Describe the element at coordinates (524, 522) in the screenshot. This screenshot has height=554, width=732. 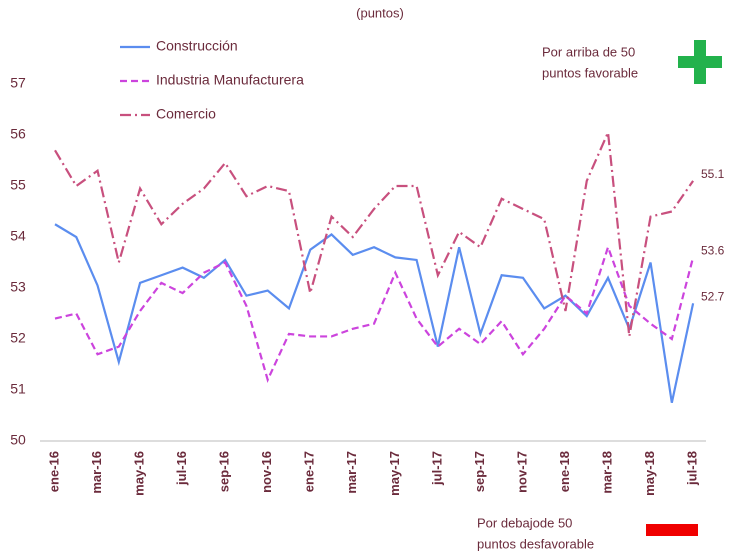
I see `annotation: Por debajode 50` at that location.